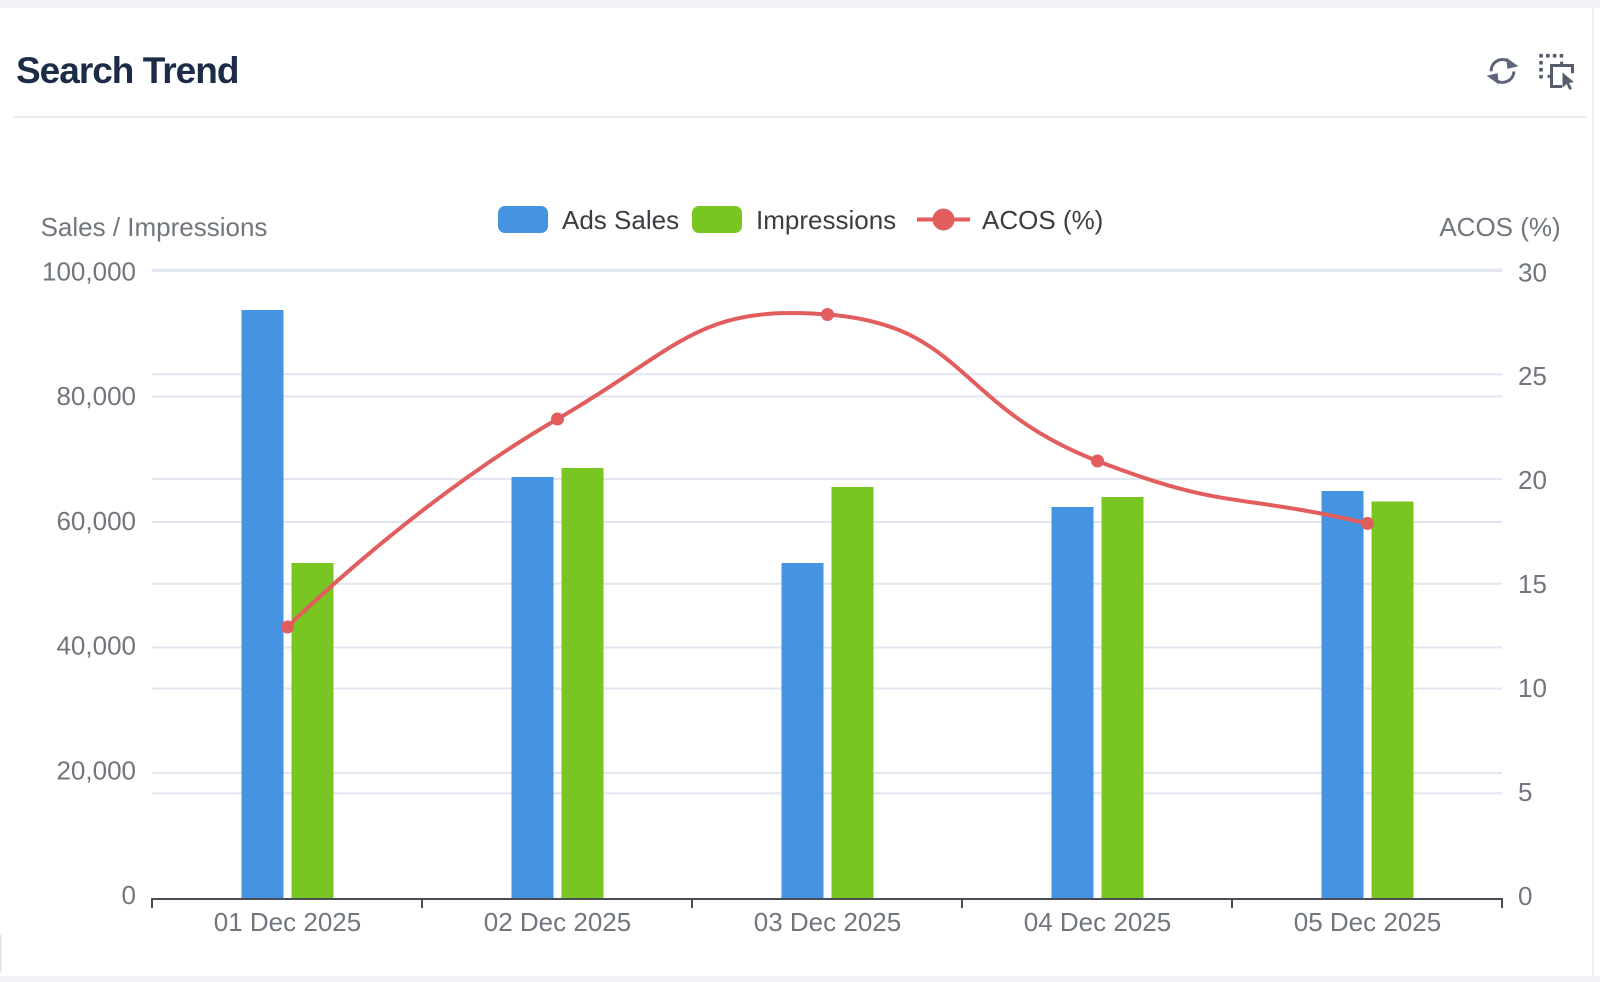 This screenshot has height=982, width=1600. I want to click on svg-text: 15, so click(1532, 584).